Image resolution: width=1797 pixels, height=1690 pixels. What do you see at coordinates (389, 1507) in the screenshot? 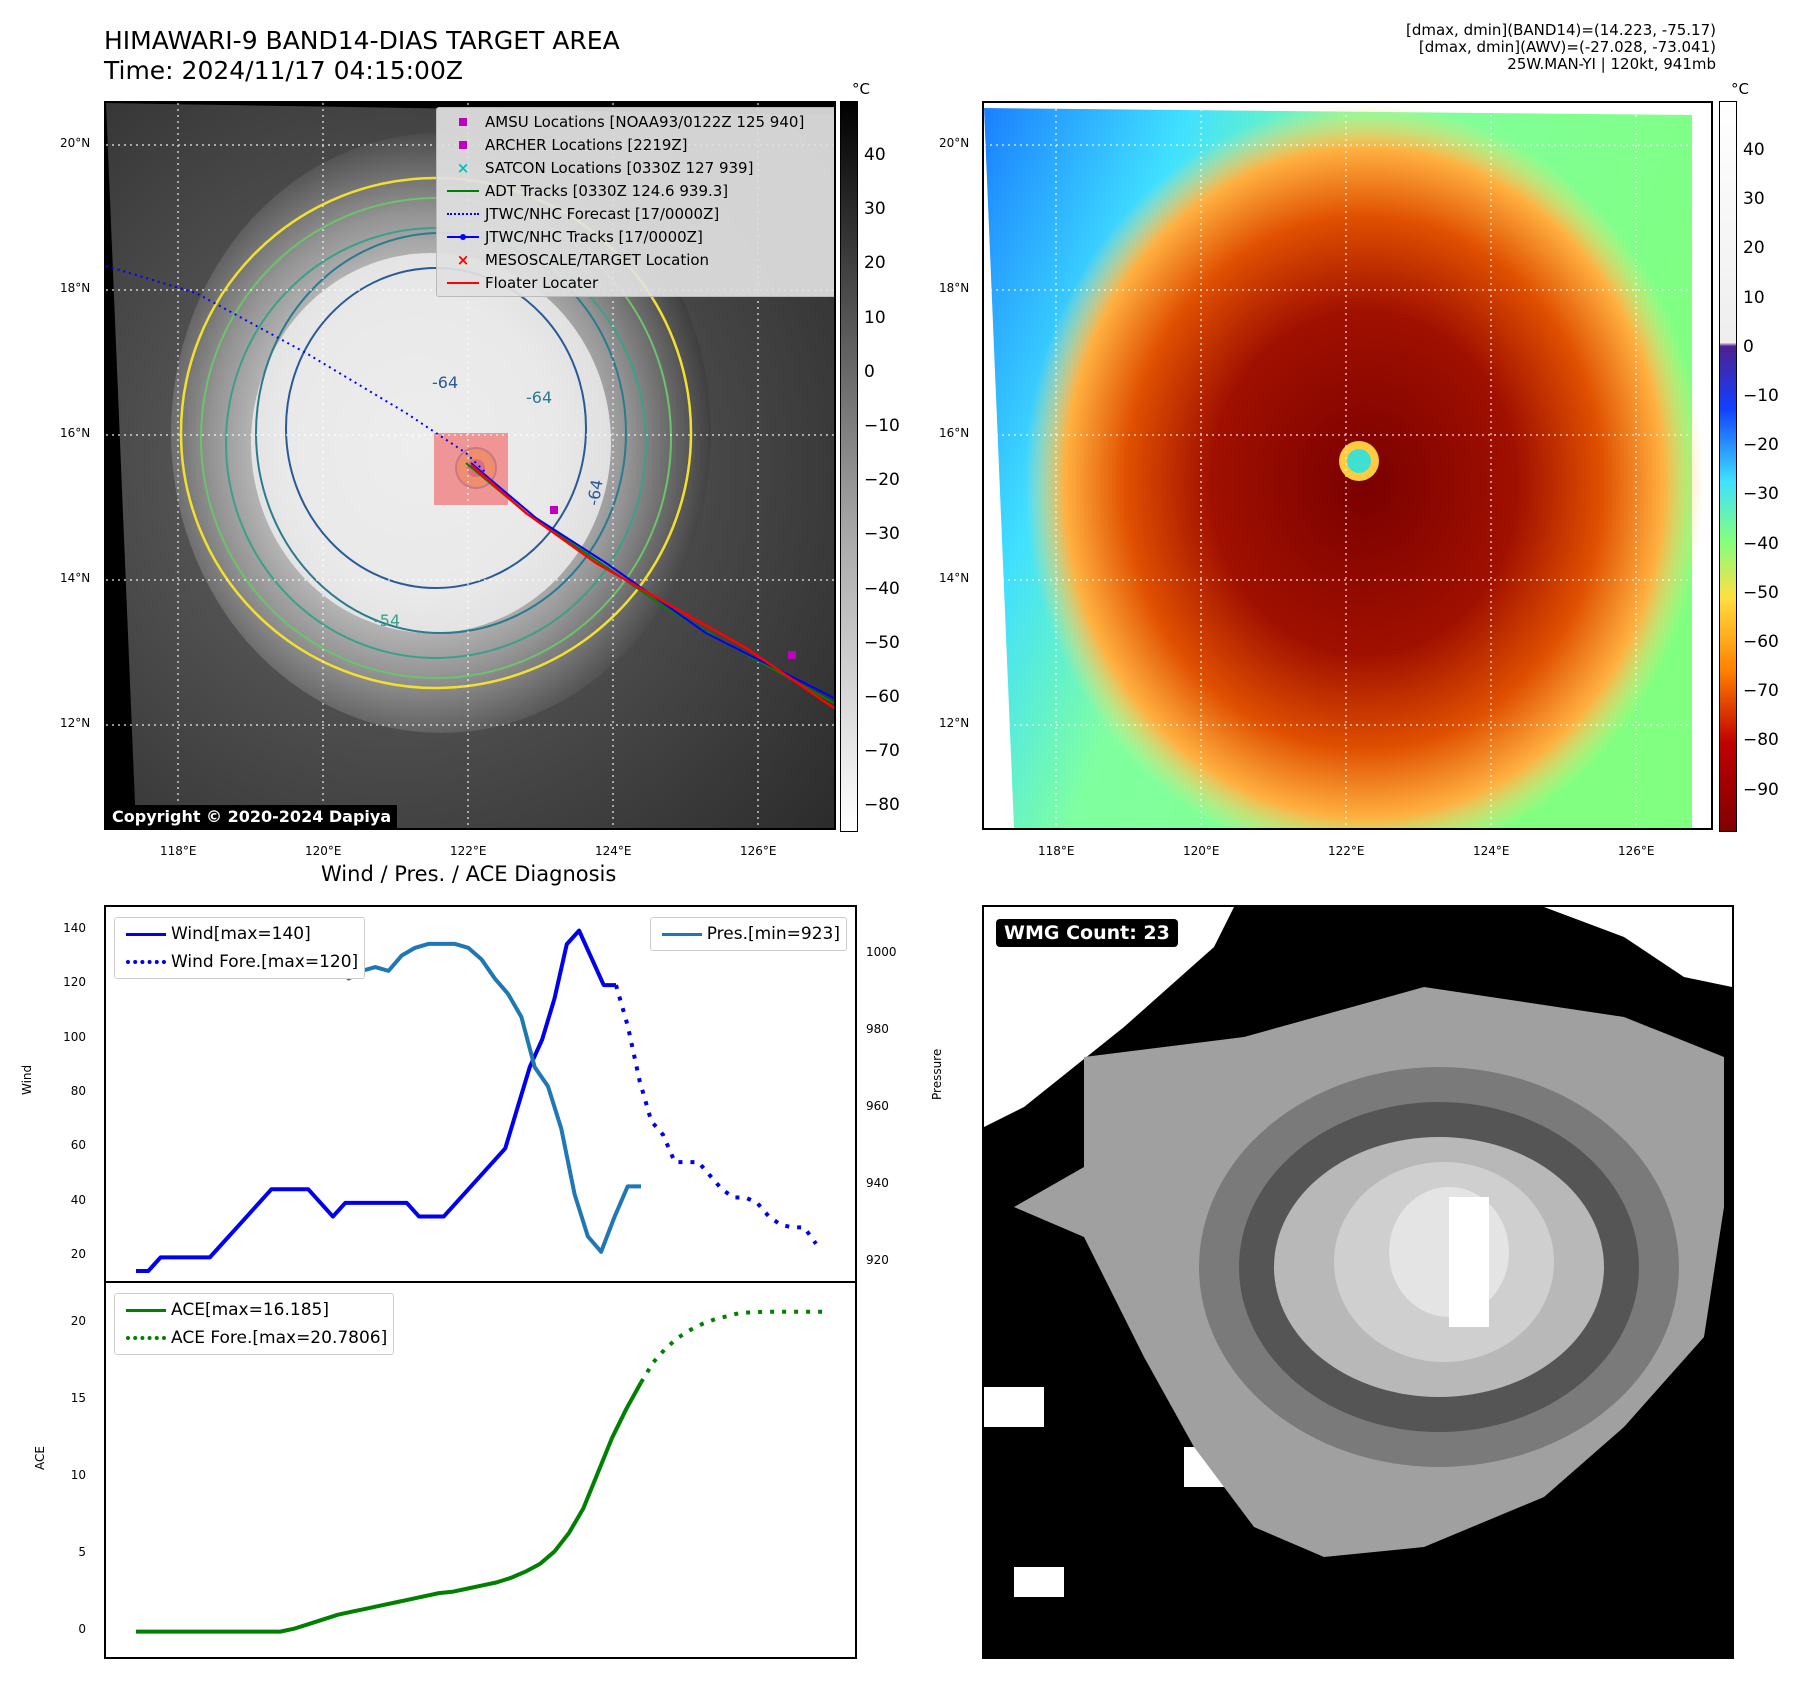
I see `ace-series-line` at bounding box center [389, 1507].